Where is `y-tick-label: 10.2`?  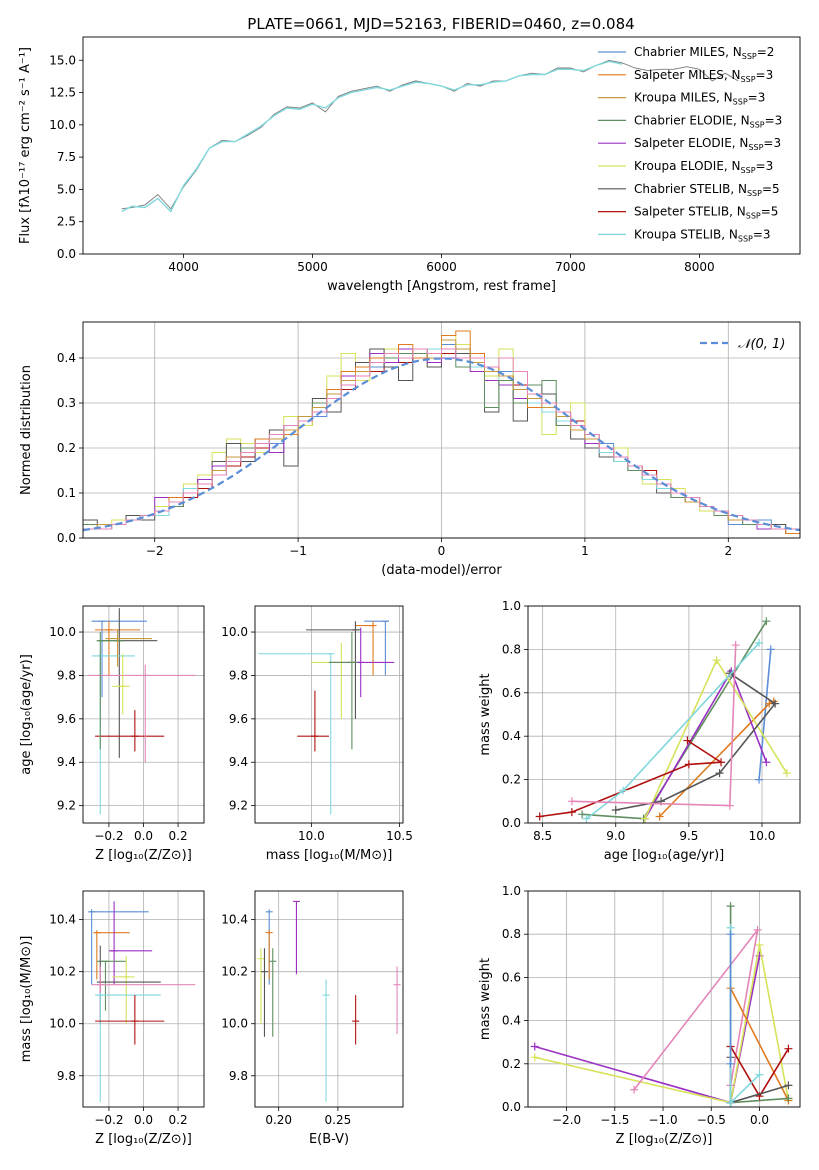
y-tick-label: 10.2 is located at coordinates (62, 972).